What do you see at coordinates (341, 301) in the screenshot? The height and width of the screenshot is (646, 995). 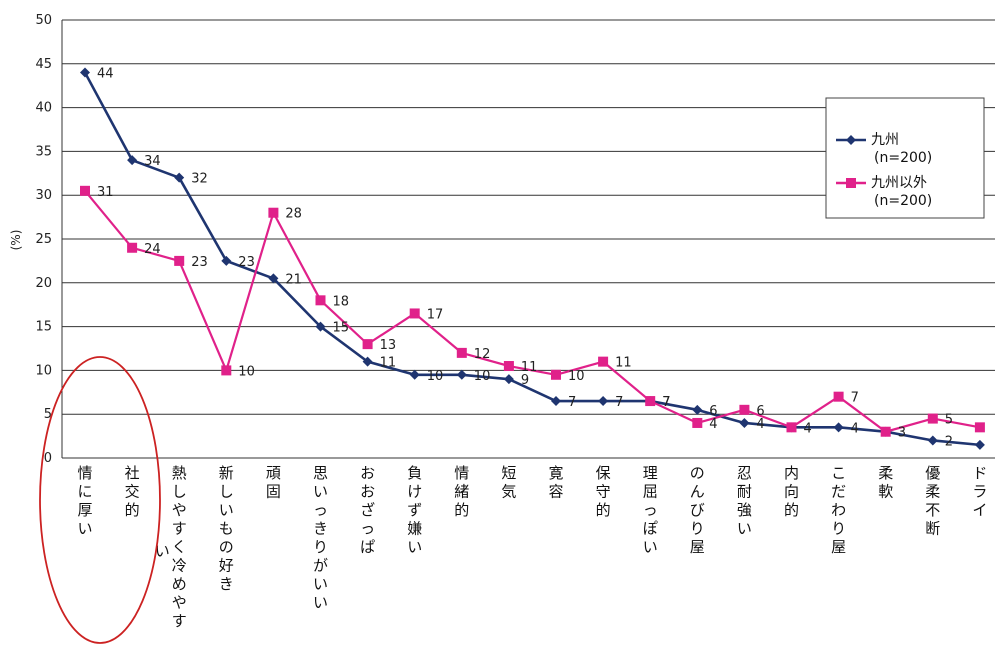 I see `data-label: 18` at bounding box center [341, 301].